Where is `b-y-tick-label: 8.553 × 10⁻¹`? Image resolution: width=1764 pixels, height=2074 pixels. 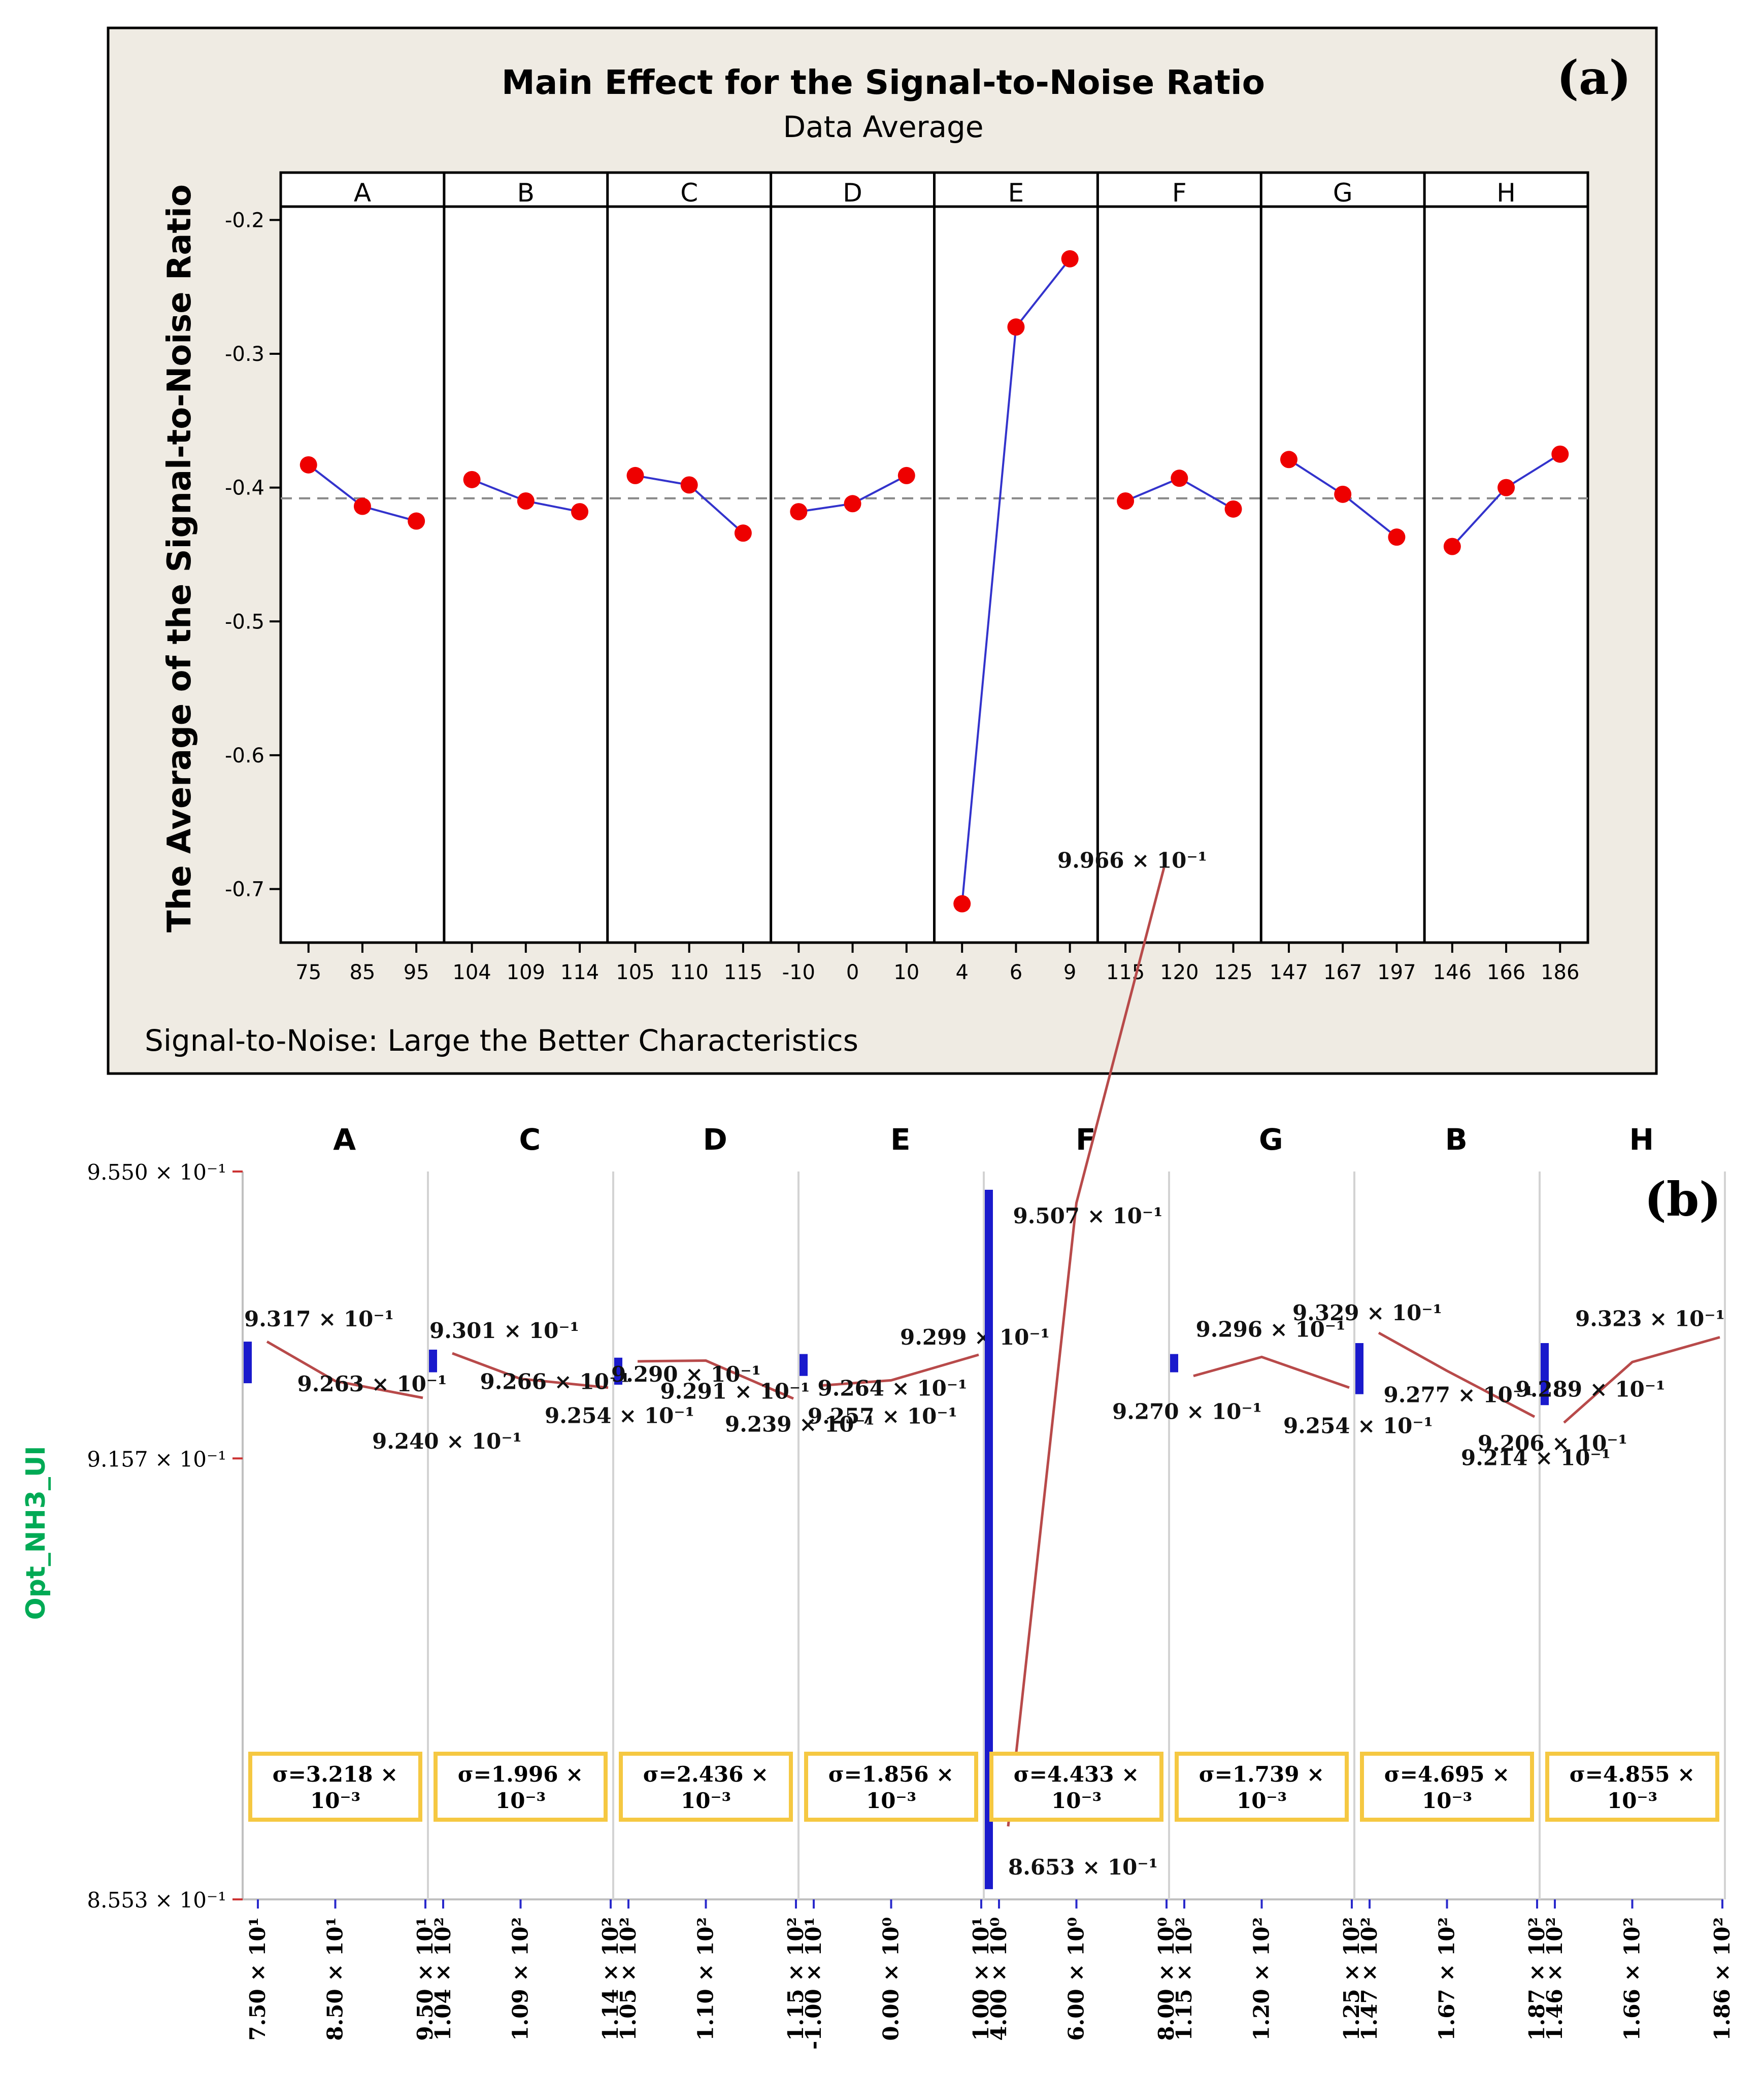
b-y-tick-label: 8.553 × 10⁻¹ is located at coordinates (156, 1901).